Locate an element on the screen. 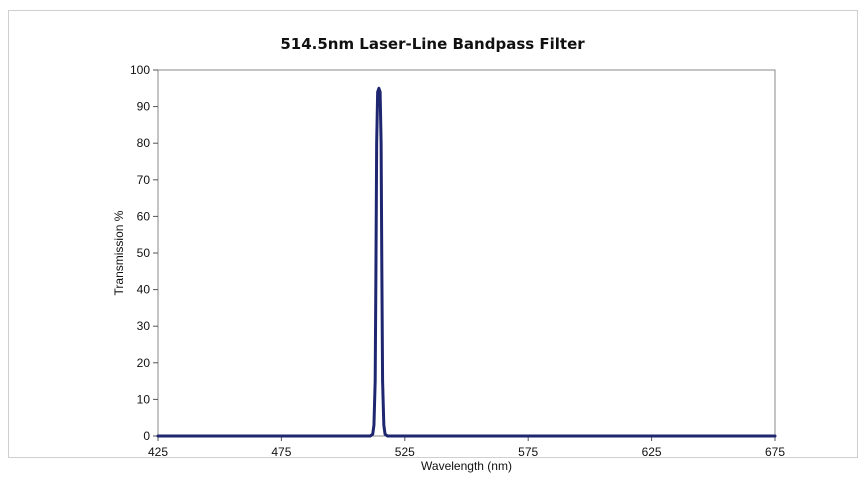 The image size is (865, 484). x-tick-label: 525 is located at coordinates (405, 452).